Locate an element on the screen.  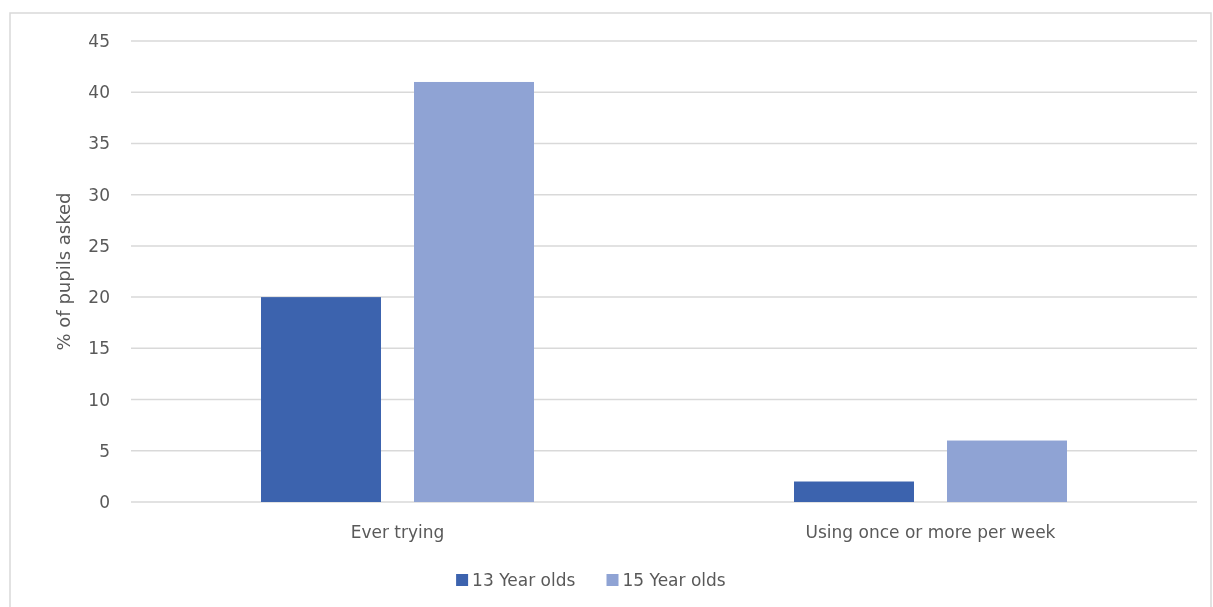
y-tick-label: 15 is located at coordinates (99, 348).